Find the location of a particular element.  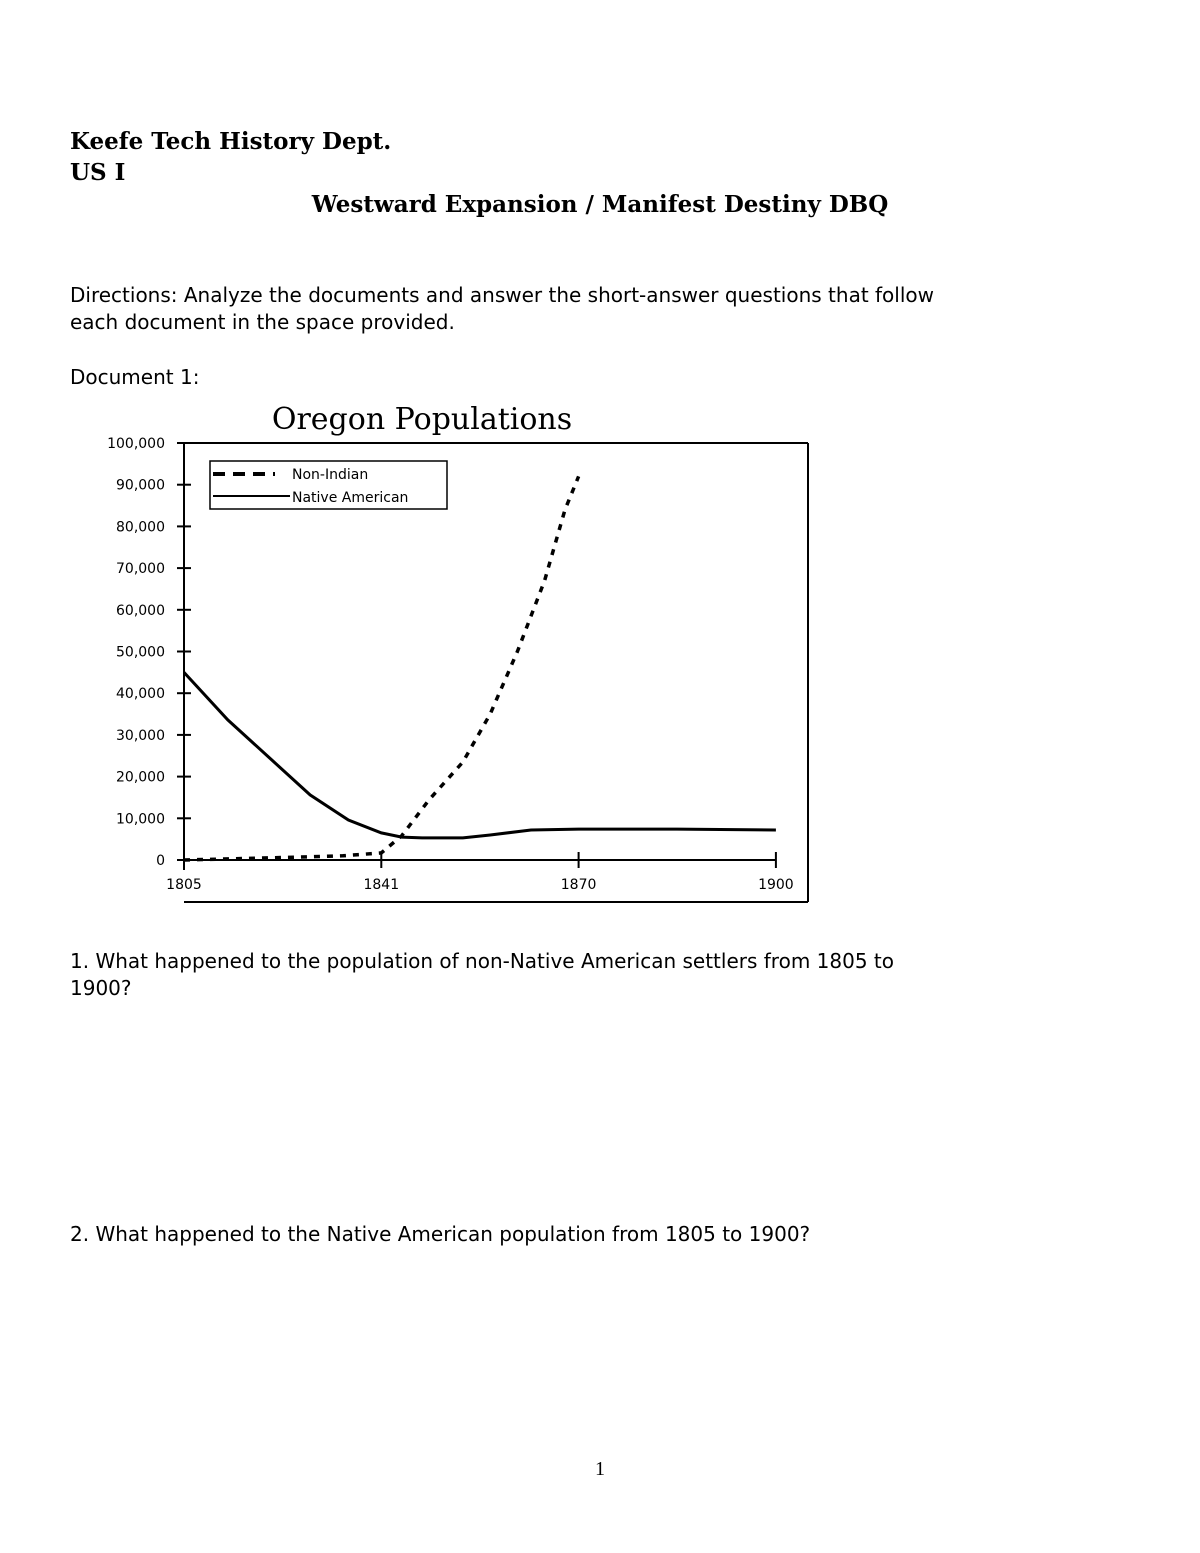

legend-label-native-american: Native American is located at coordinates (350, 498).